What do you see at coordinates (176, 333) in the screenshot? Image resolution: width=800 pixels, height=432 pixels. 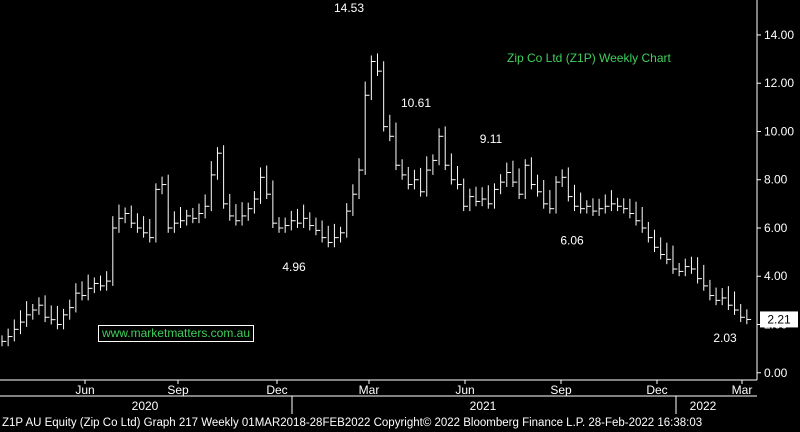 I see `watermark-link: www.marketmatters.com.au` at bounding box center [176, 333].